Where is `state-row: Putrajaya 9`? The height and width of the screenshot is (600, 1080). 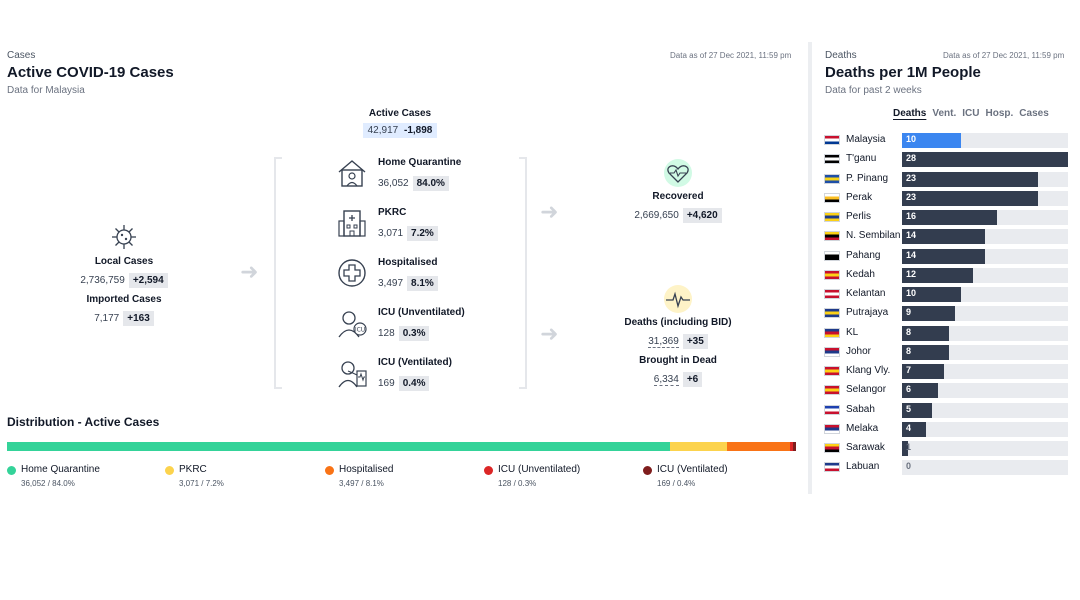 state-row: Putrajaya 9 is located at coordinates (949, 314).